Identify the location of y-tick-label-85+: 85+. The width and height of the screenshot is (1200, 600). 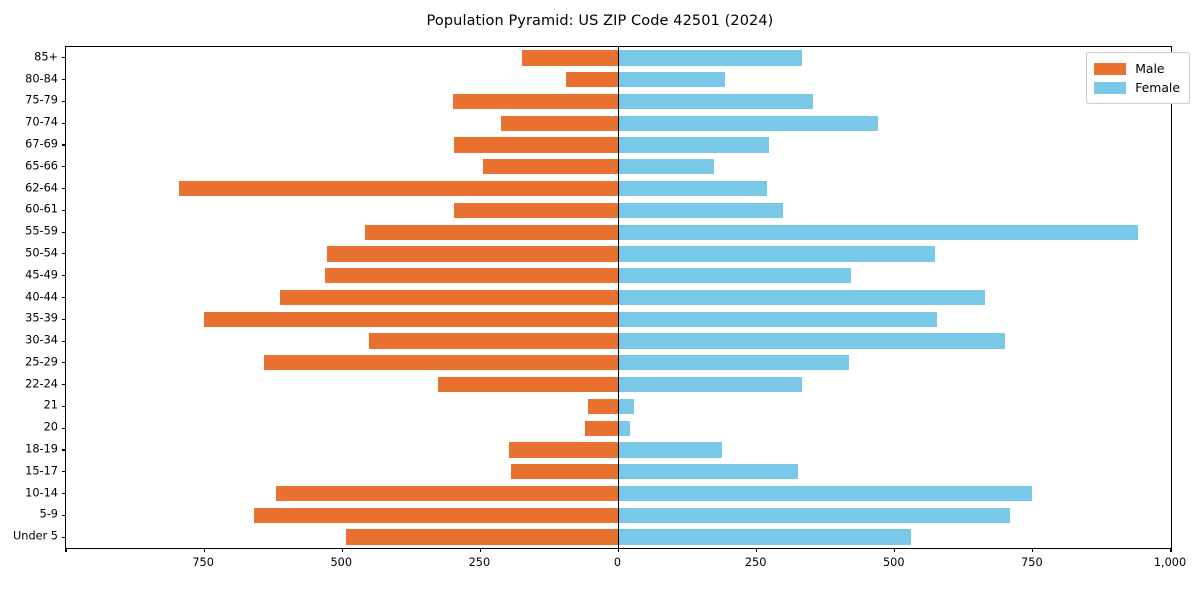
(46, 57).